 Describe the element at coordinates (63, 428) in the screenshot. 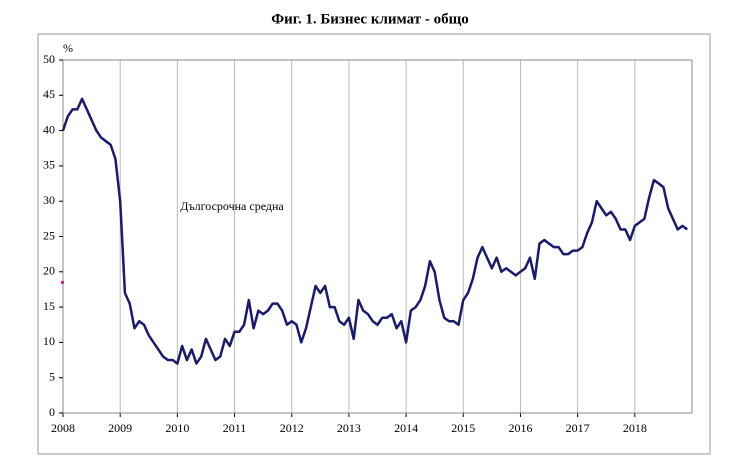

I see `x-tick-label: 2008` at that location.